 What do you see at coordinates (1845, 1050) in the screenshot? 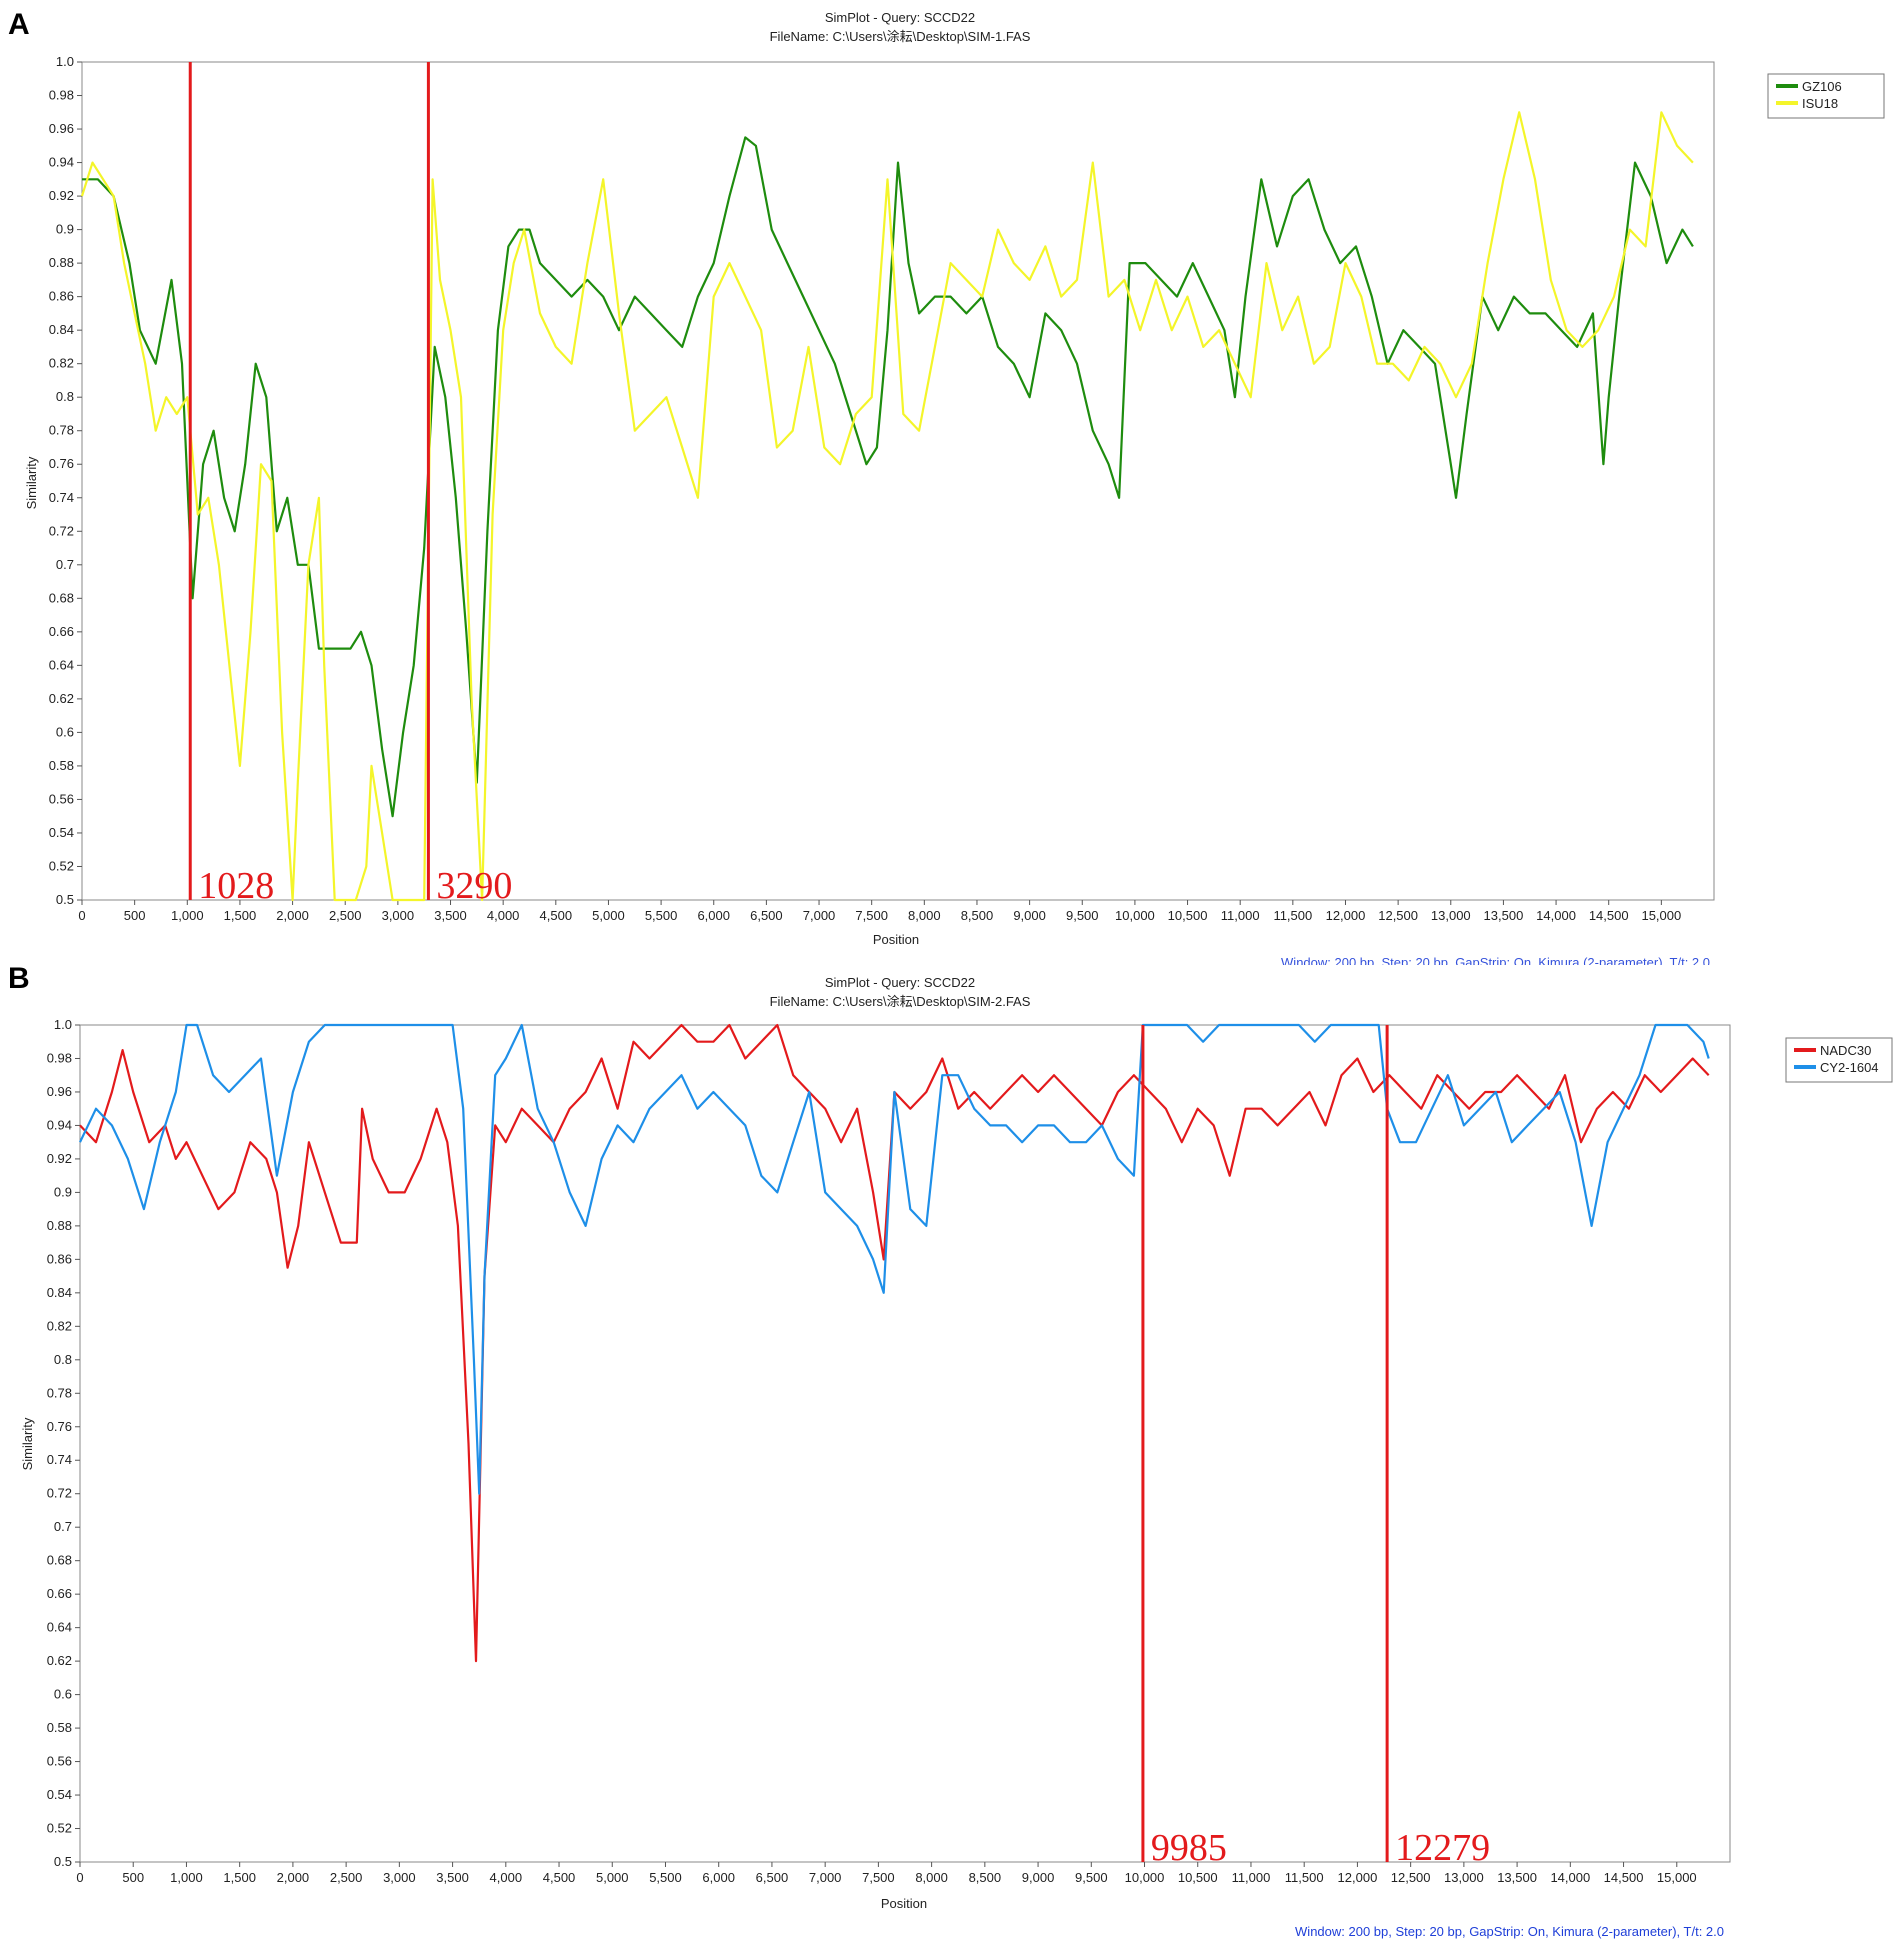
I see `legend-label: NADC30` at bounding box center [1845, 1050].